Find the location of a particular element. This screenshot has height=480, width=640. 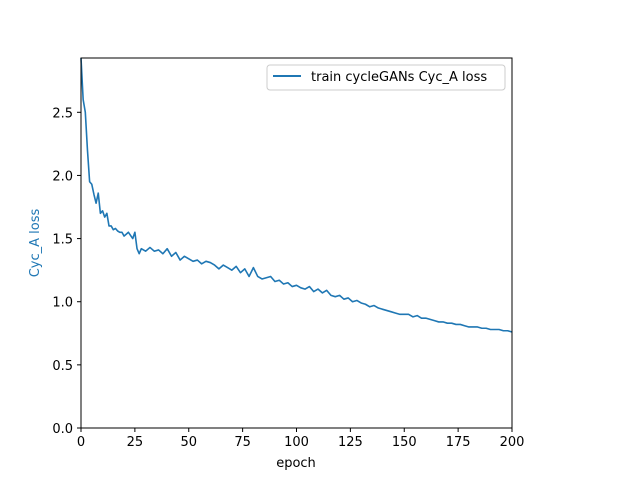

legend-label: train cycleGANs Cyc_A loss is located at coordinates (399, 77).